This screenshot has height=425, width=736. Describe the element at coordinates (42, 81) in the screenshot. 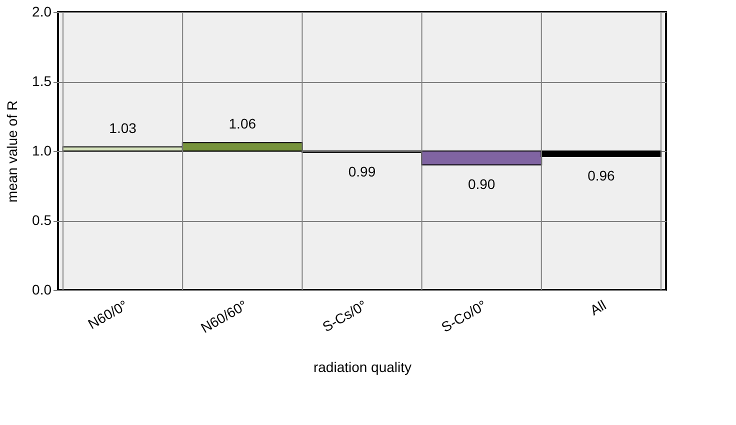

I see `y-tick-label: 1.5` at that location.